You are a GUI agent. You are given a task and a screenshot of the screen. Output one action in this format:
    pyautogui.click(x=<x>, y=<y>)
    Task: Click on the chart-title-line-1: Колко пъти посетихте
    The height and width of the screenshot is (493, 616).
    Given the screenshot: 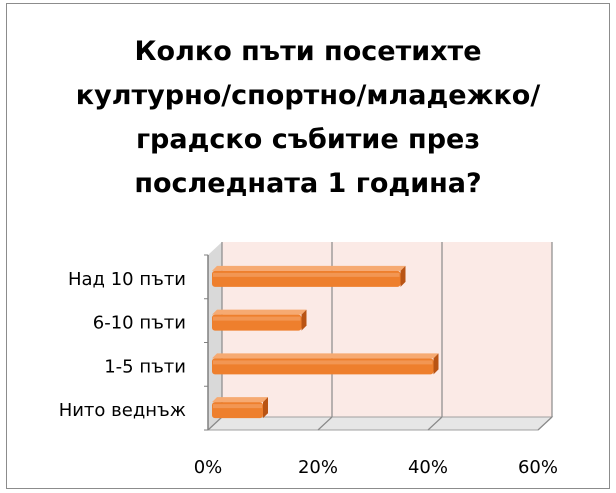 What is the action you would take?
    pyautogui.click(x=308, y=51)
    